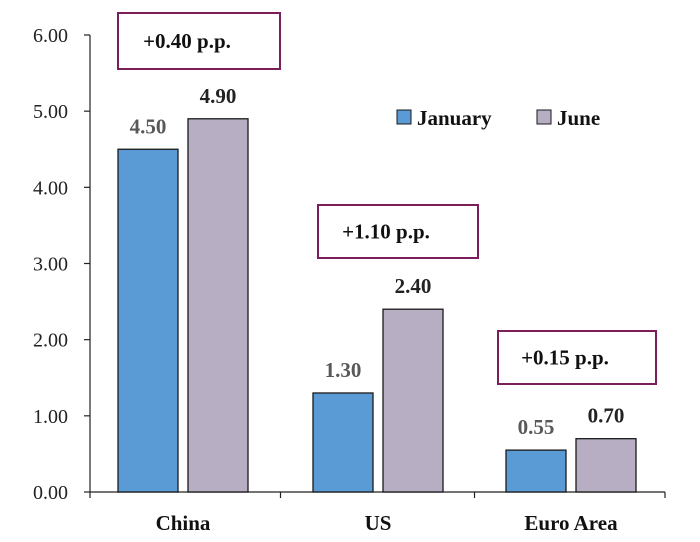 Image resolution: width=700 pixels, height=542 pixels. What do you see at coordinates (50, 188) in the screenshot?
I see `y-tick-label: 4.00` at bounding box center [50, 188].